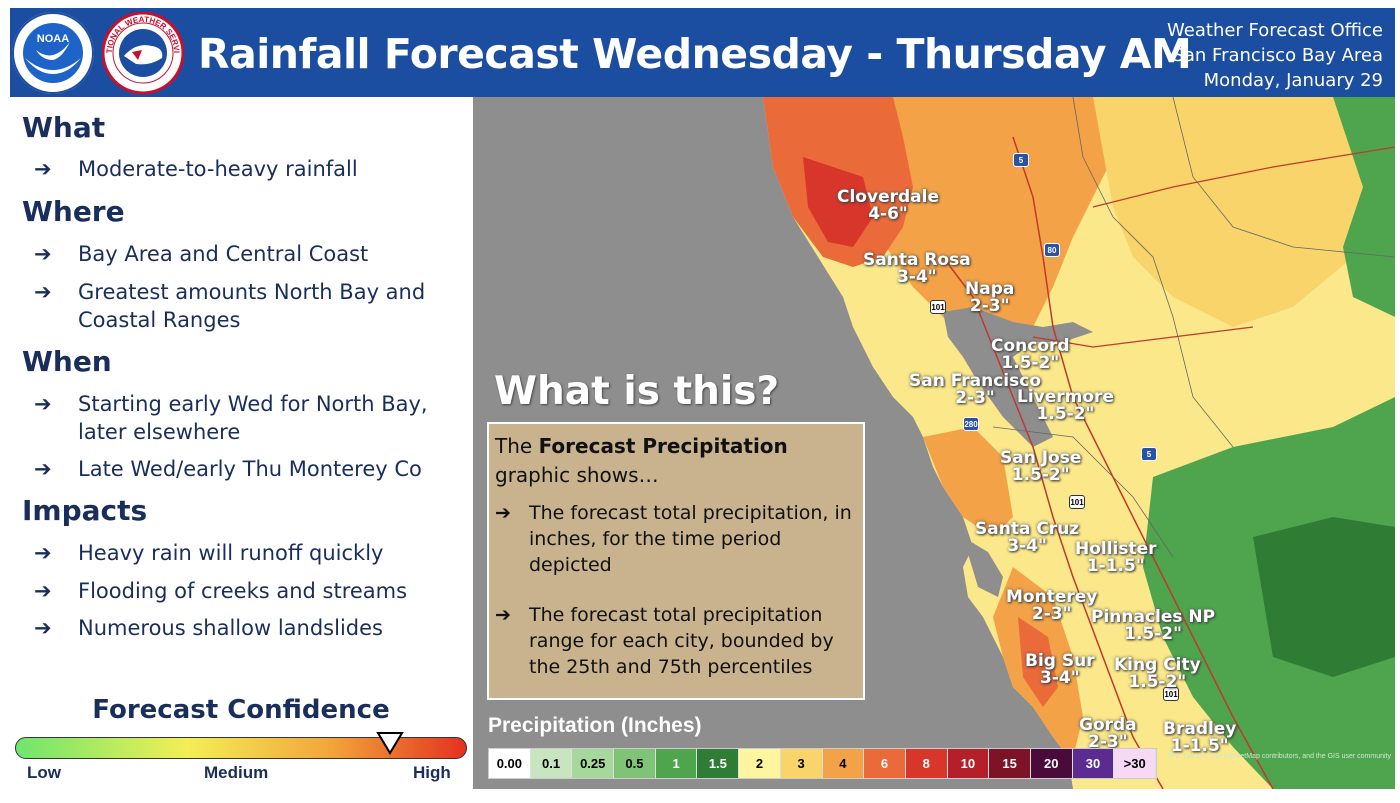 This screenshot has height=803, width=1400. I want to click on city-label-santa-cruz: Santa Cruz 3-4", so click(1027, 538).